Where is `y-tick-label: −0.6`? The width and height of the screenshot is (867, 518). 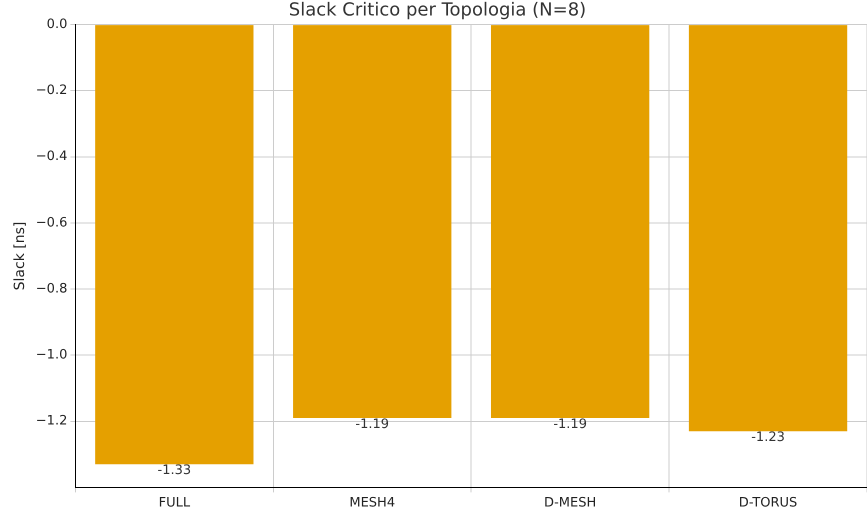
y-tick-label: −0.6 is located at coordinates (52, 222).